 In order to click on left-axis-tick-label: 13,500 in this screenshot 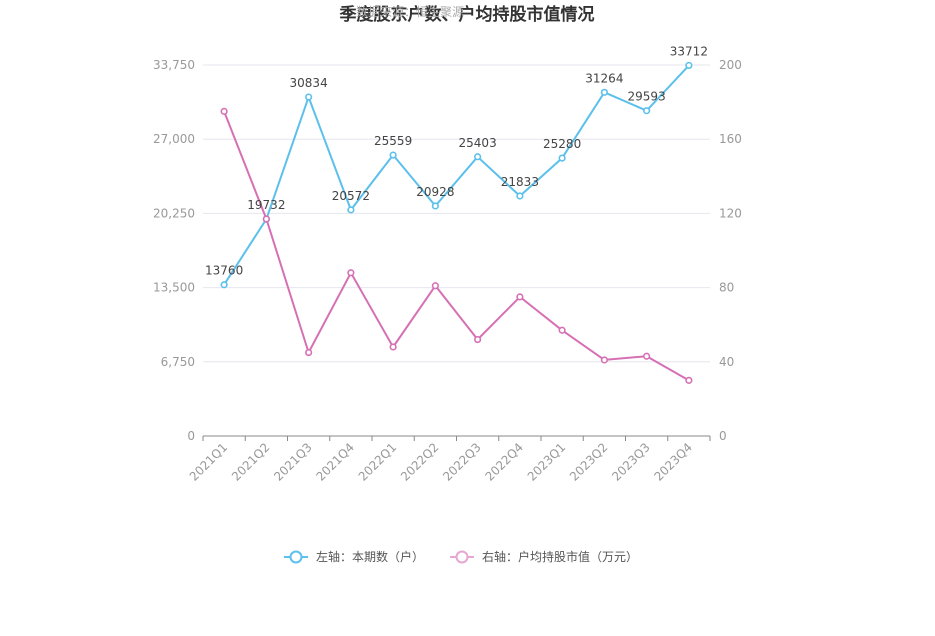, I will do `click(174, 288)`.